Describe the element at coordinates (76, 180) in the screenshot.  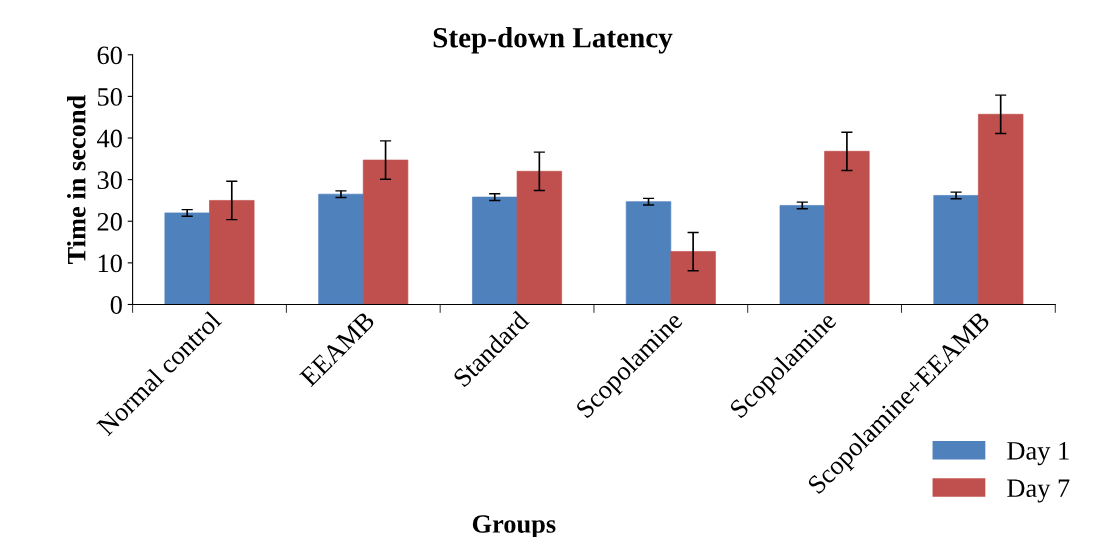
I see `y-axis-title: Time in second` at that location.